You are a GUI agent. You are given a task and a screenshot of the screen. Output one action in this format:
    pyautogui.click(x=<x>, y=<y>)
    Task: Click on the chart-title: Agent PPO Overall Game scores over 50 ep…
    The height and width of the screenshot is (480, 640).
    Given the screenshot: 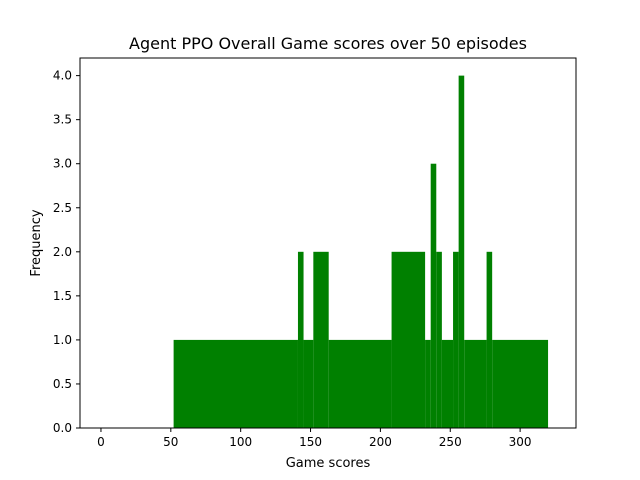 What is the action you would take?
    pyautogui.click(x=328, y=43)
    